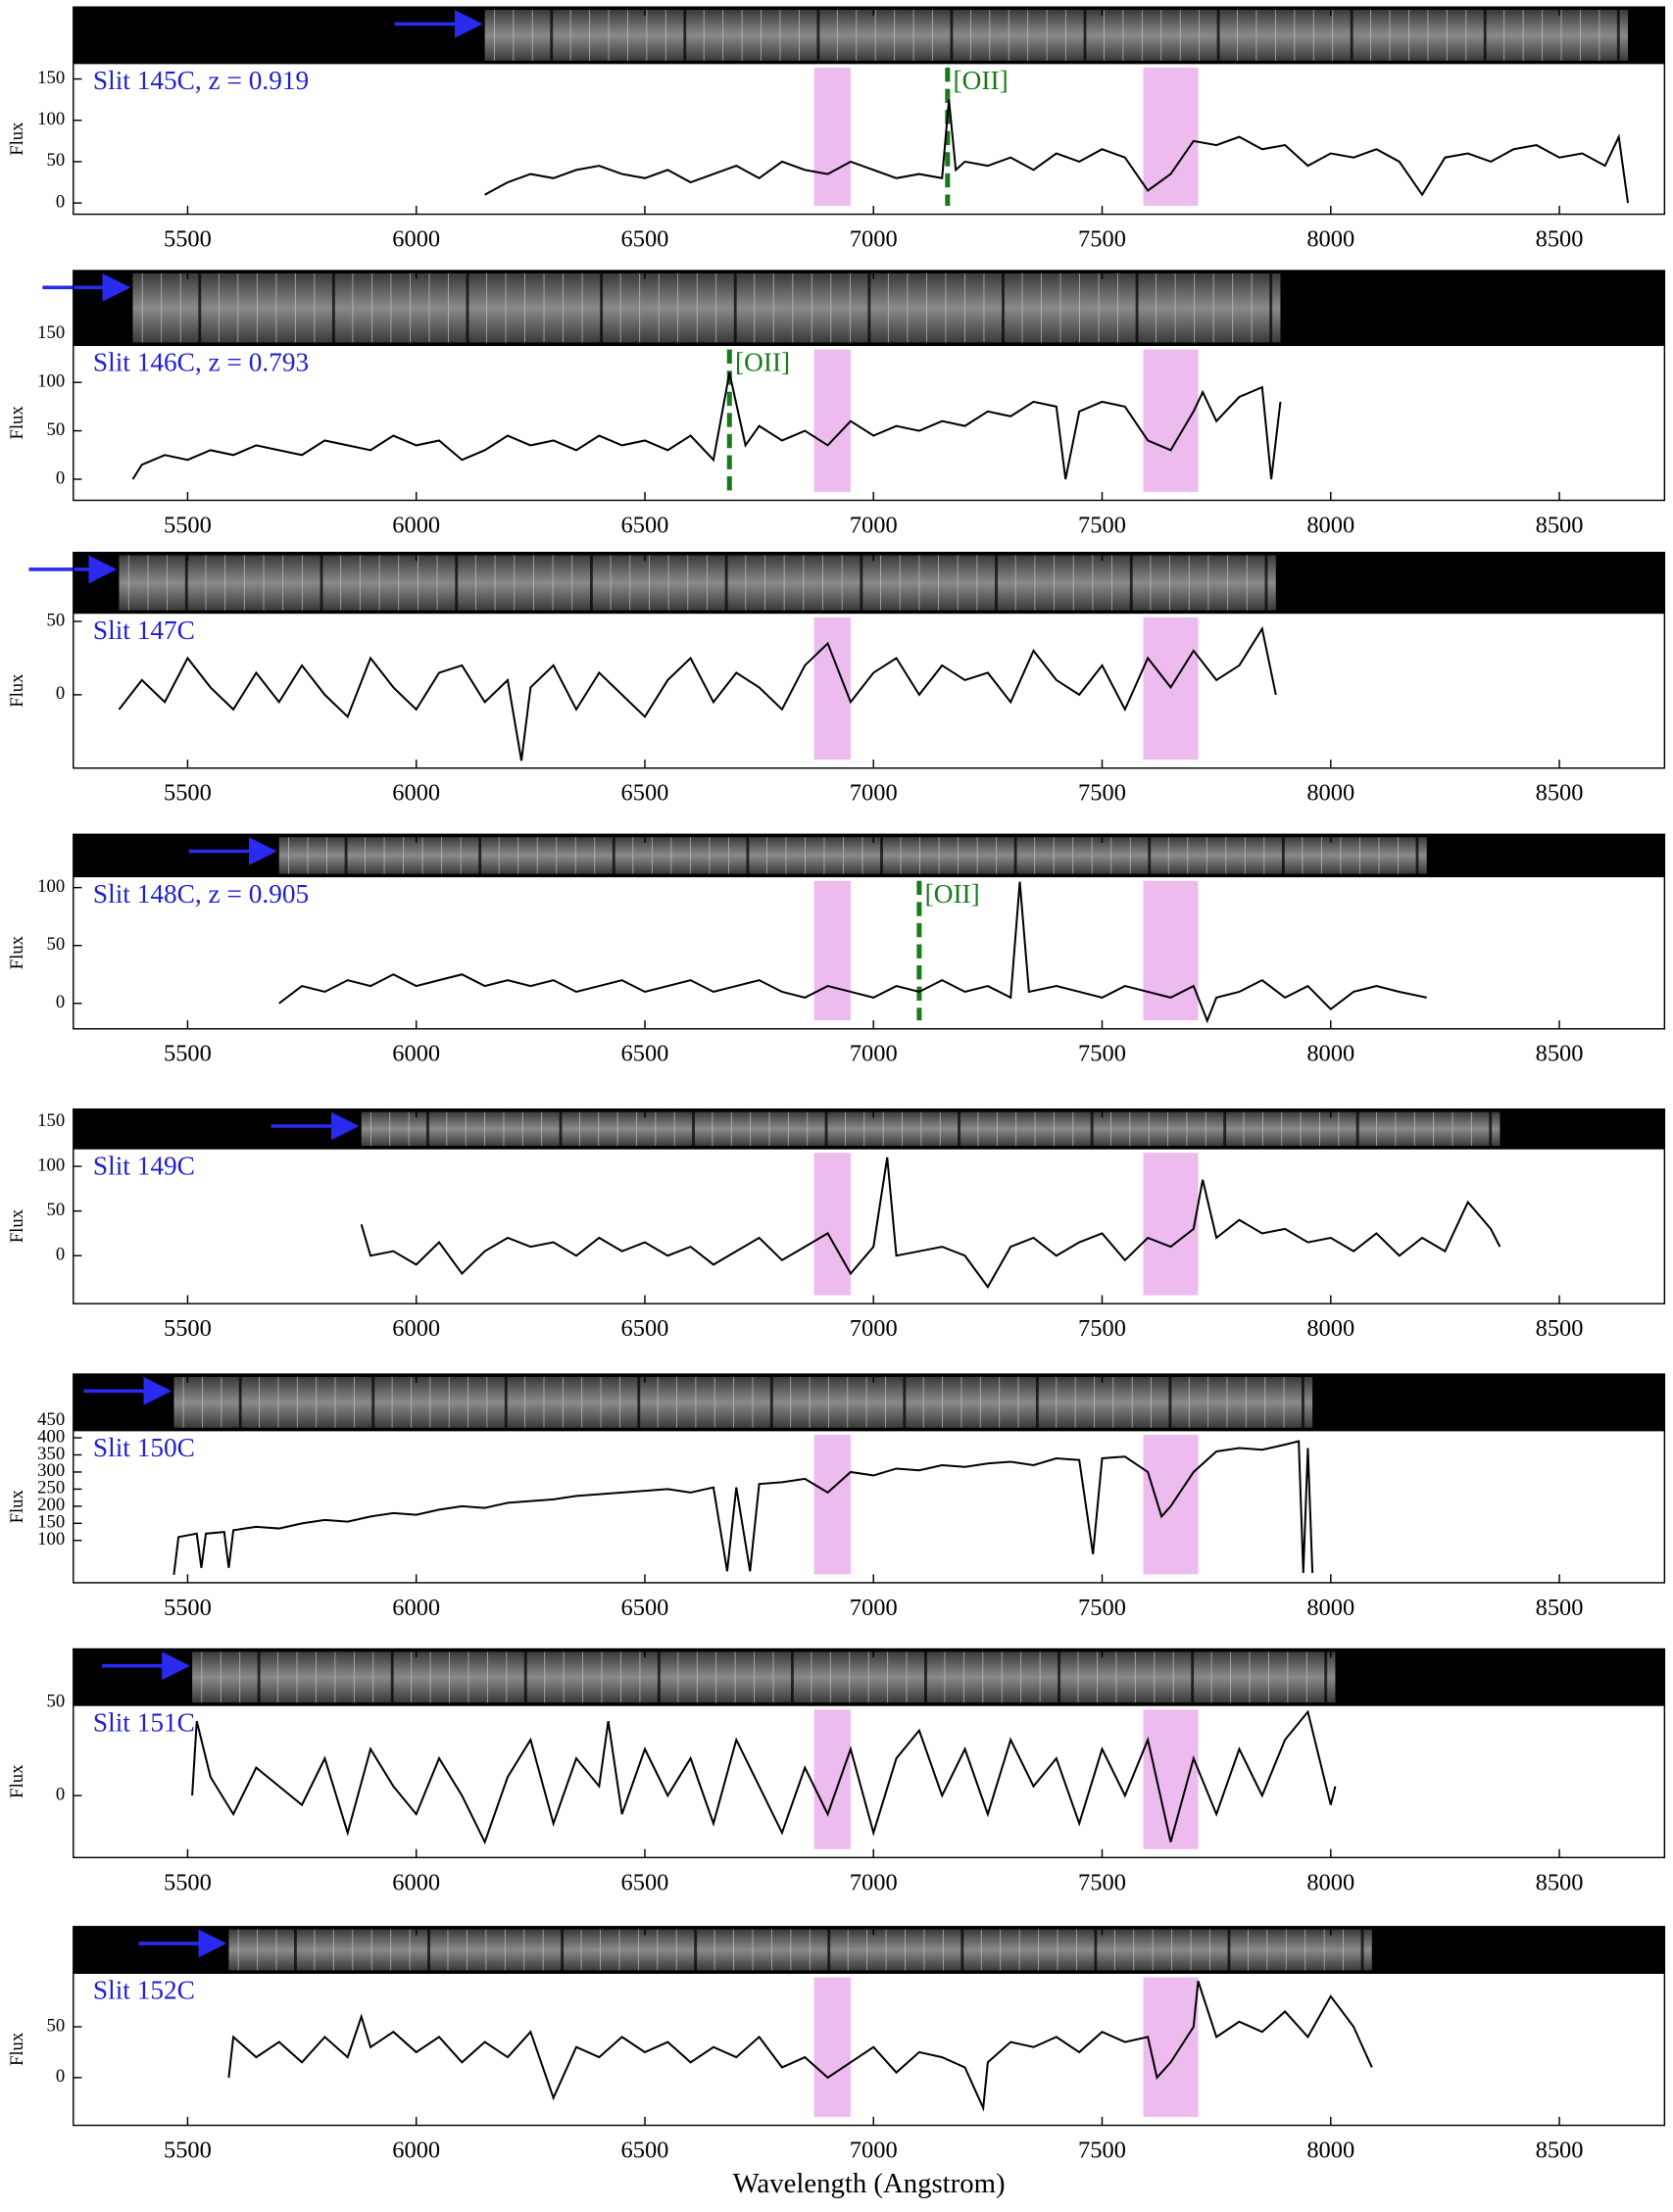 The width and height of the screenshot is (1673, 2212). What do you see at coordinates (51, 1420) in the screenshot?
I see `y-tick-label: 450` at bounding box center [51, 1420].